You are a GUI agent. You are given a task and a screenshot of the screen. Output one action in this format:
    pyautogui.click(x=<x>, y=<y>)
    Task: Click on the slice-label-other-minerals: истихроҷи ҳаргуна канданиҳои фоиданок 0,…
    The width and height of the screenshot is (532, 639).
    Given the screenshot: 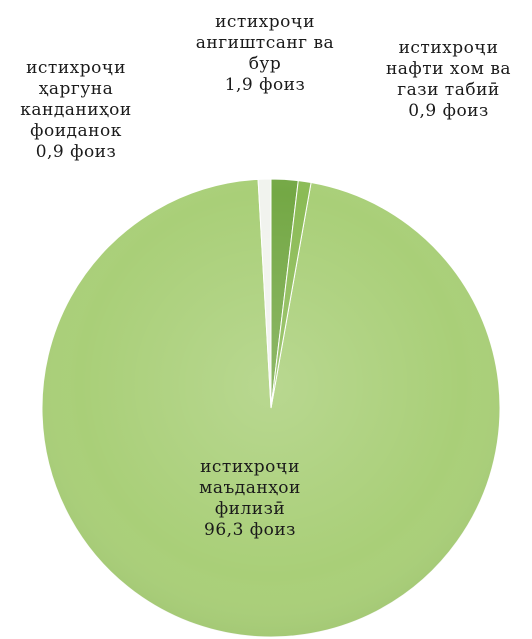 What is the action you would take?
    pyautogui.click(x=76, y=110)
    